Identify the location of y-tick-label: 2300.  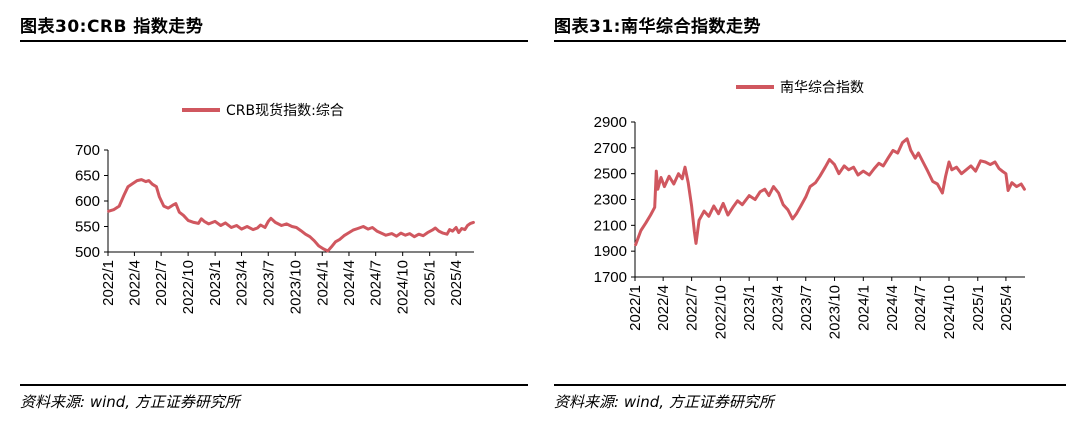
(610, 200).